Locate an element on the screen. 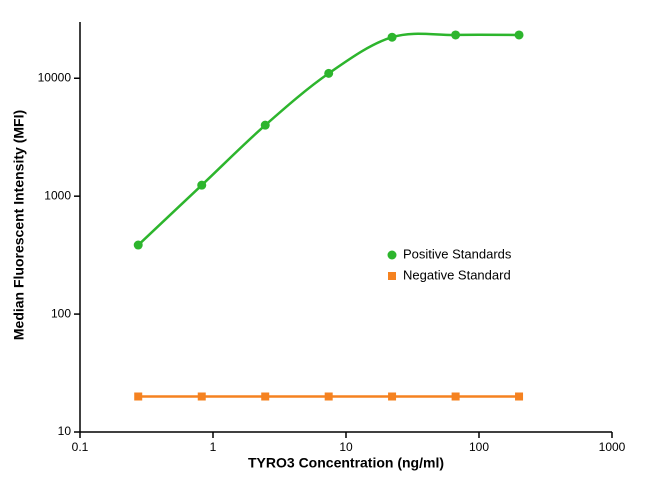  x-tick-label: 1 is located at coordinates (213, 447).